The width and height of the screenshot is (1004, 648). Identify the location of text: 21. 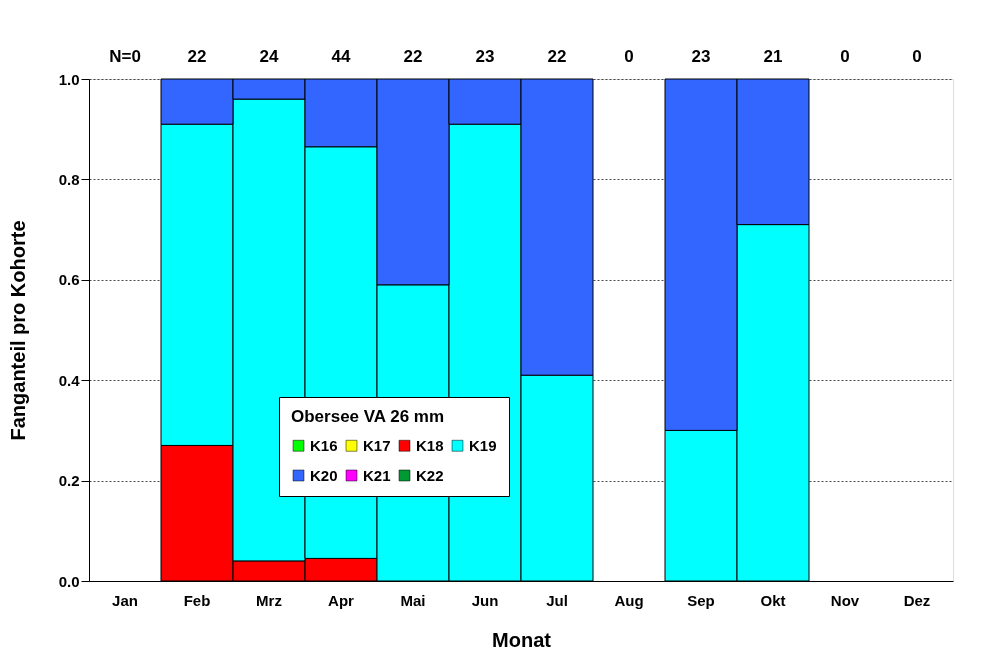
(773, 56).